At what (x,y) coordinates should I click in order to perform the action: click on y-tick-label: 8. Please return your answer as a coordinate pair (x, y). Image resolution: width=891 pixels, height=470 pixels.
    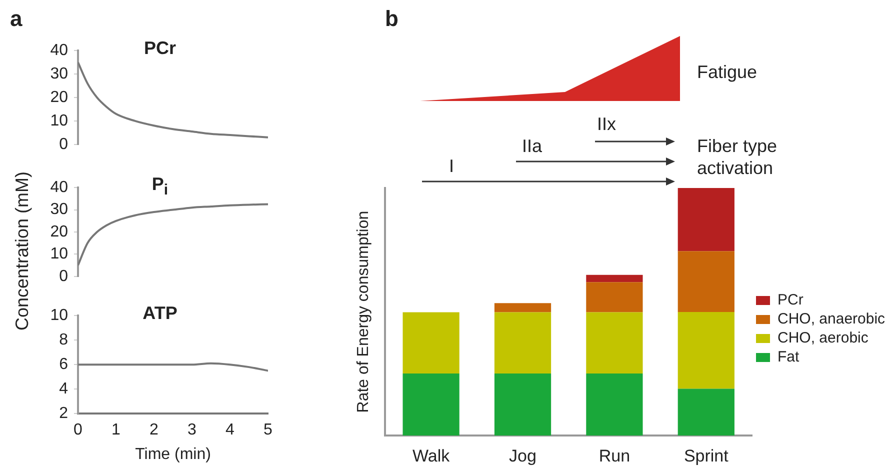
    Looking at the image, I should click on (63, 340).